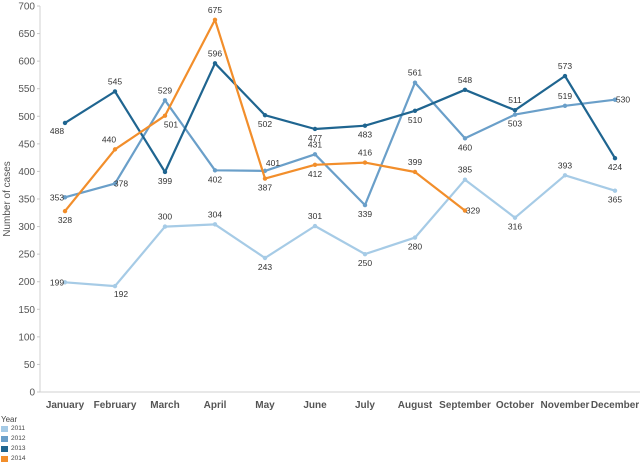 The width and height of the screenshot is (640, 467). I want to click on data-label-2012: 431, so click(315, 144).